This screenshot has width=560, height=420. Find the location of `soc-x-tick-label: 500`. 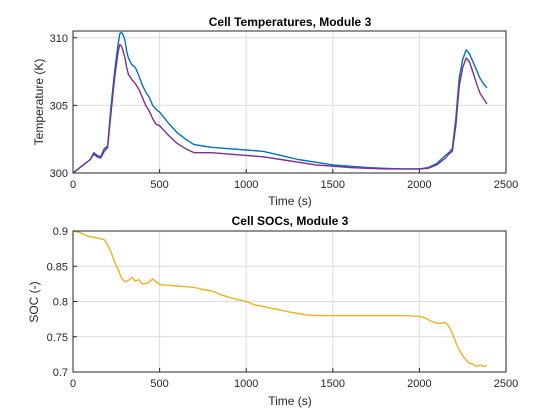

soc-x-tick-label: 500 is located at coordinates (159, 384).